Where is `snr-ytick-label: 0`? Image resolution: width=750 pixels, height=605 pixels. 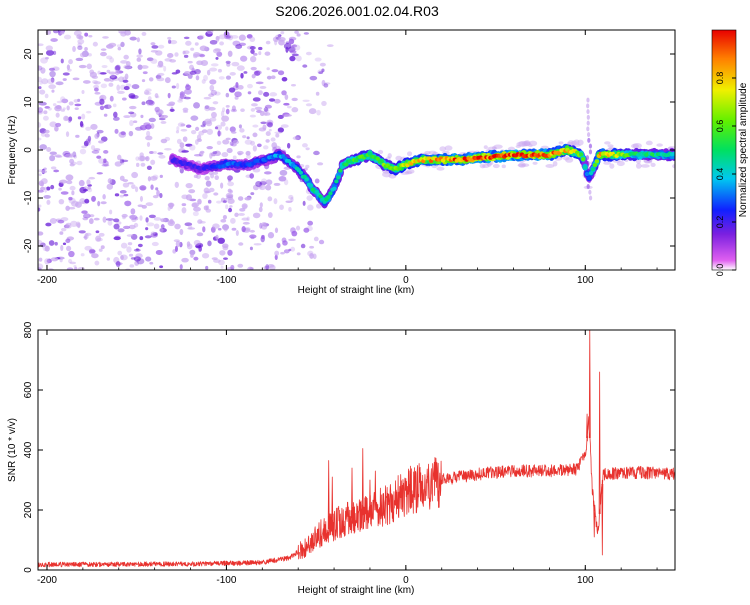
snr-ytick-label: 0 is located at coordinates (28, 570).